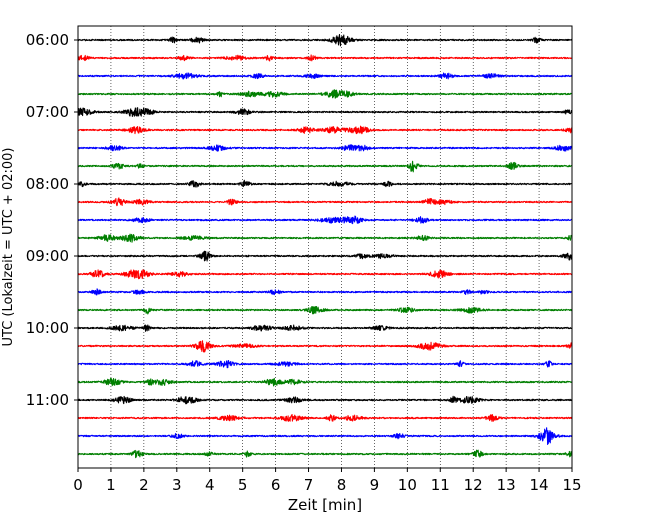  I want to click on y-tick-label: 07:00, so click(47, 112).